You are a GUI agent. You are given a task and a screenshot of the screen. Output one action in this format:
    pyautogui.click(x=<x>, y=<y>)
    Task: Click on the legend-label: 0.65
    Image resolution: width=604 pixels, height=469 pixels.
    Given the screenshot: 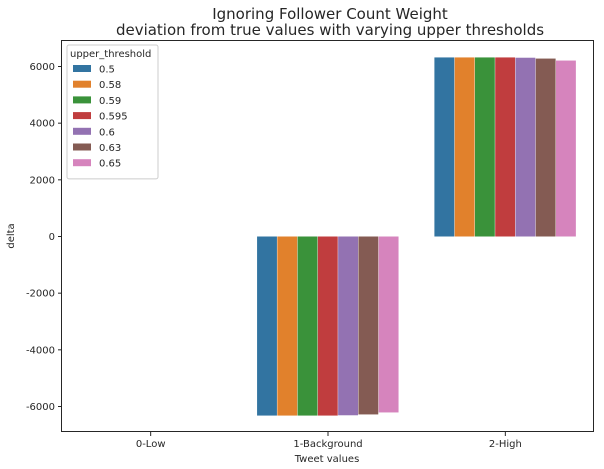 What is the action you would take?
    pyautogui.click(x=110, y=164)
    